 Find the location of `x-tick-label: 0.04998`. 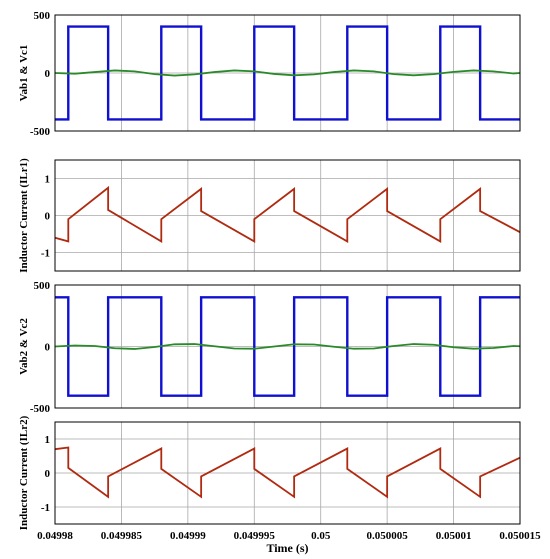

x-tick-label: 0.04998 is located at coordinates (55, 536).